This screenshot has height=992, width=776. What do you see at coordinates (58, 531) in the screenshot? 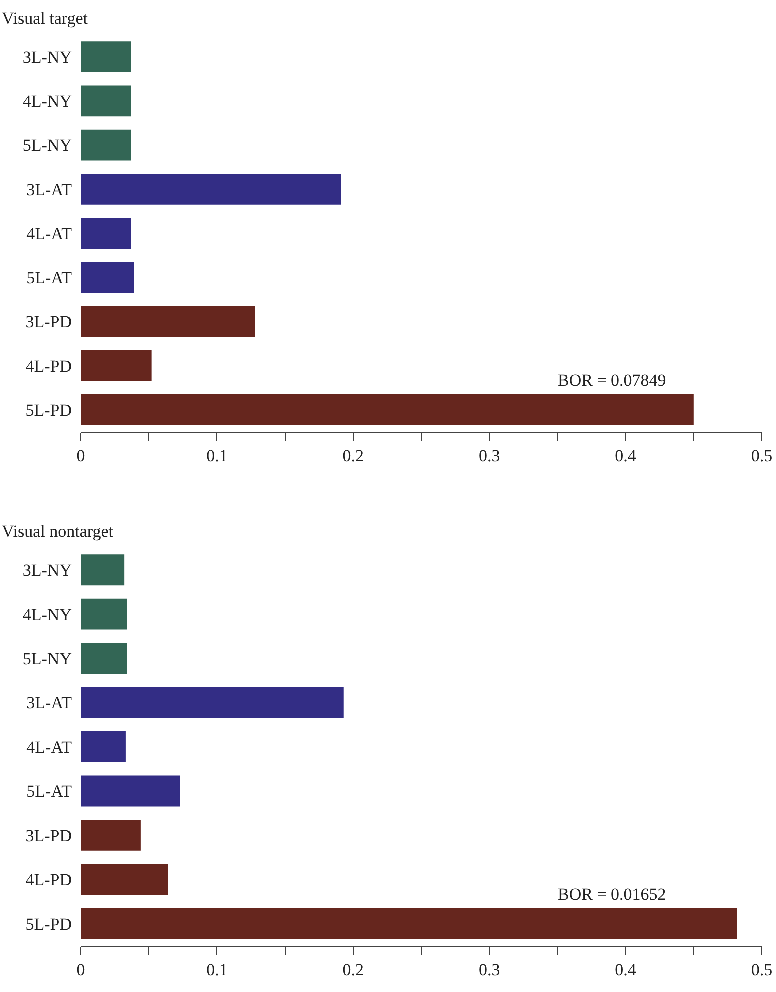
I see `chart-title: Visual nontarget` at bounding box center [58, 531].